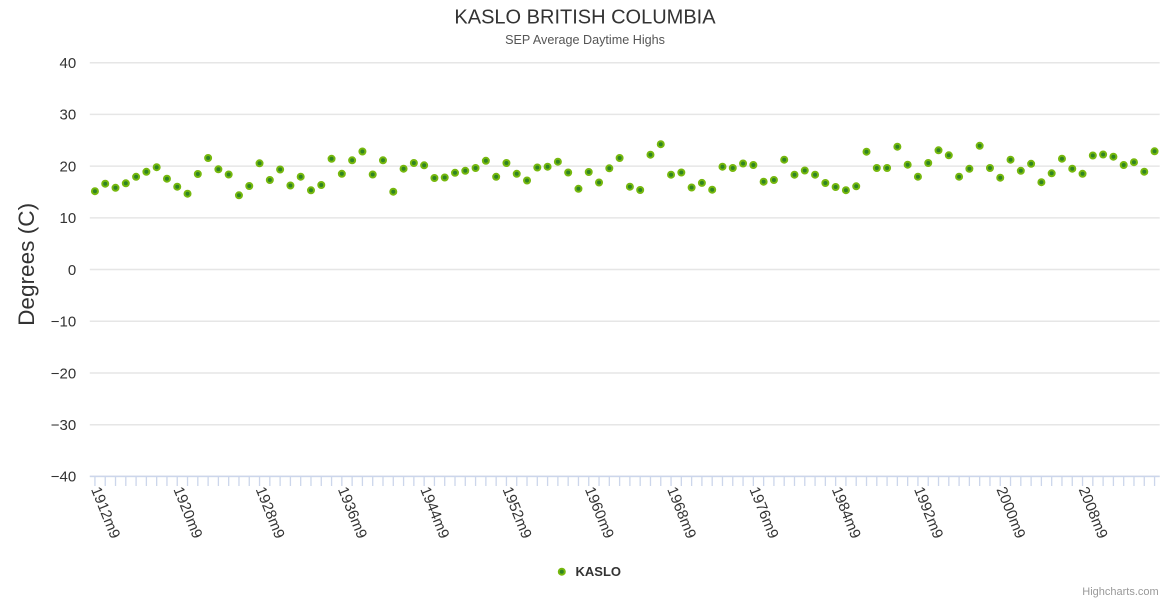  I want to click on svg-text: KASLO BRITISH COLUMBIA, so click(585, 18).